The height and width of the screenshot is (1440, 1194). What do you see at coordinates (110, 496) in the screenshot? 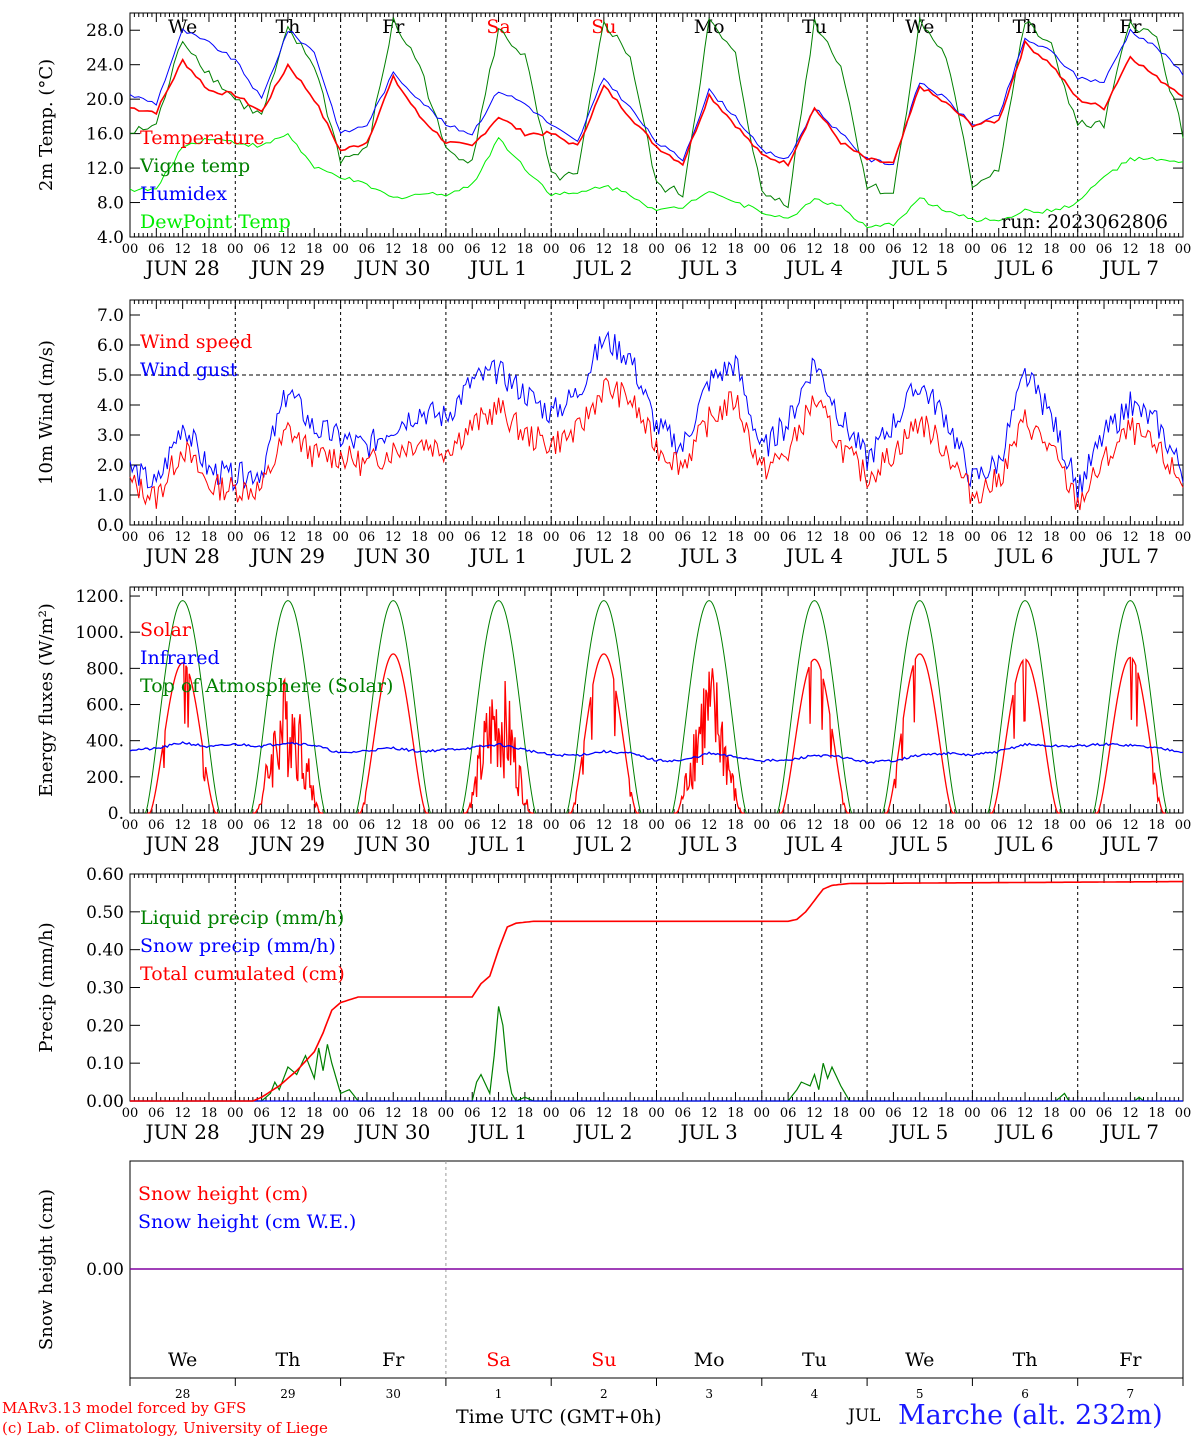
I see `y-tick-label: 1.0` at bounding box center [110, 496].